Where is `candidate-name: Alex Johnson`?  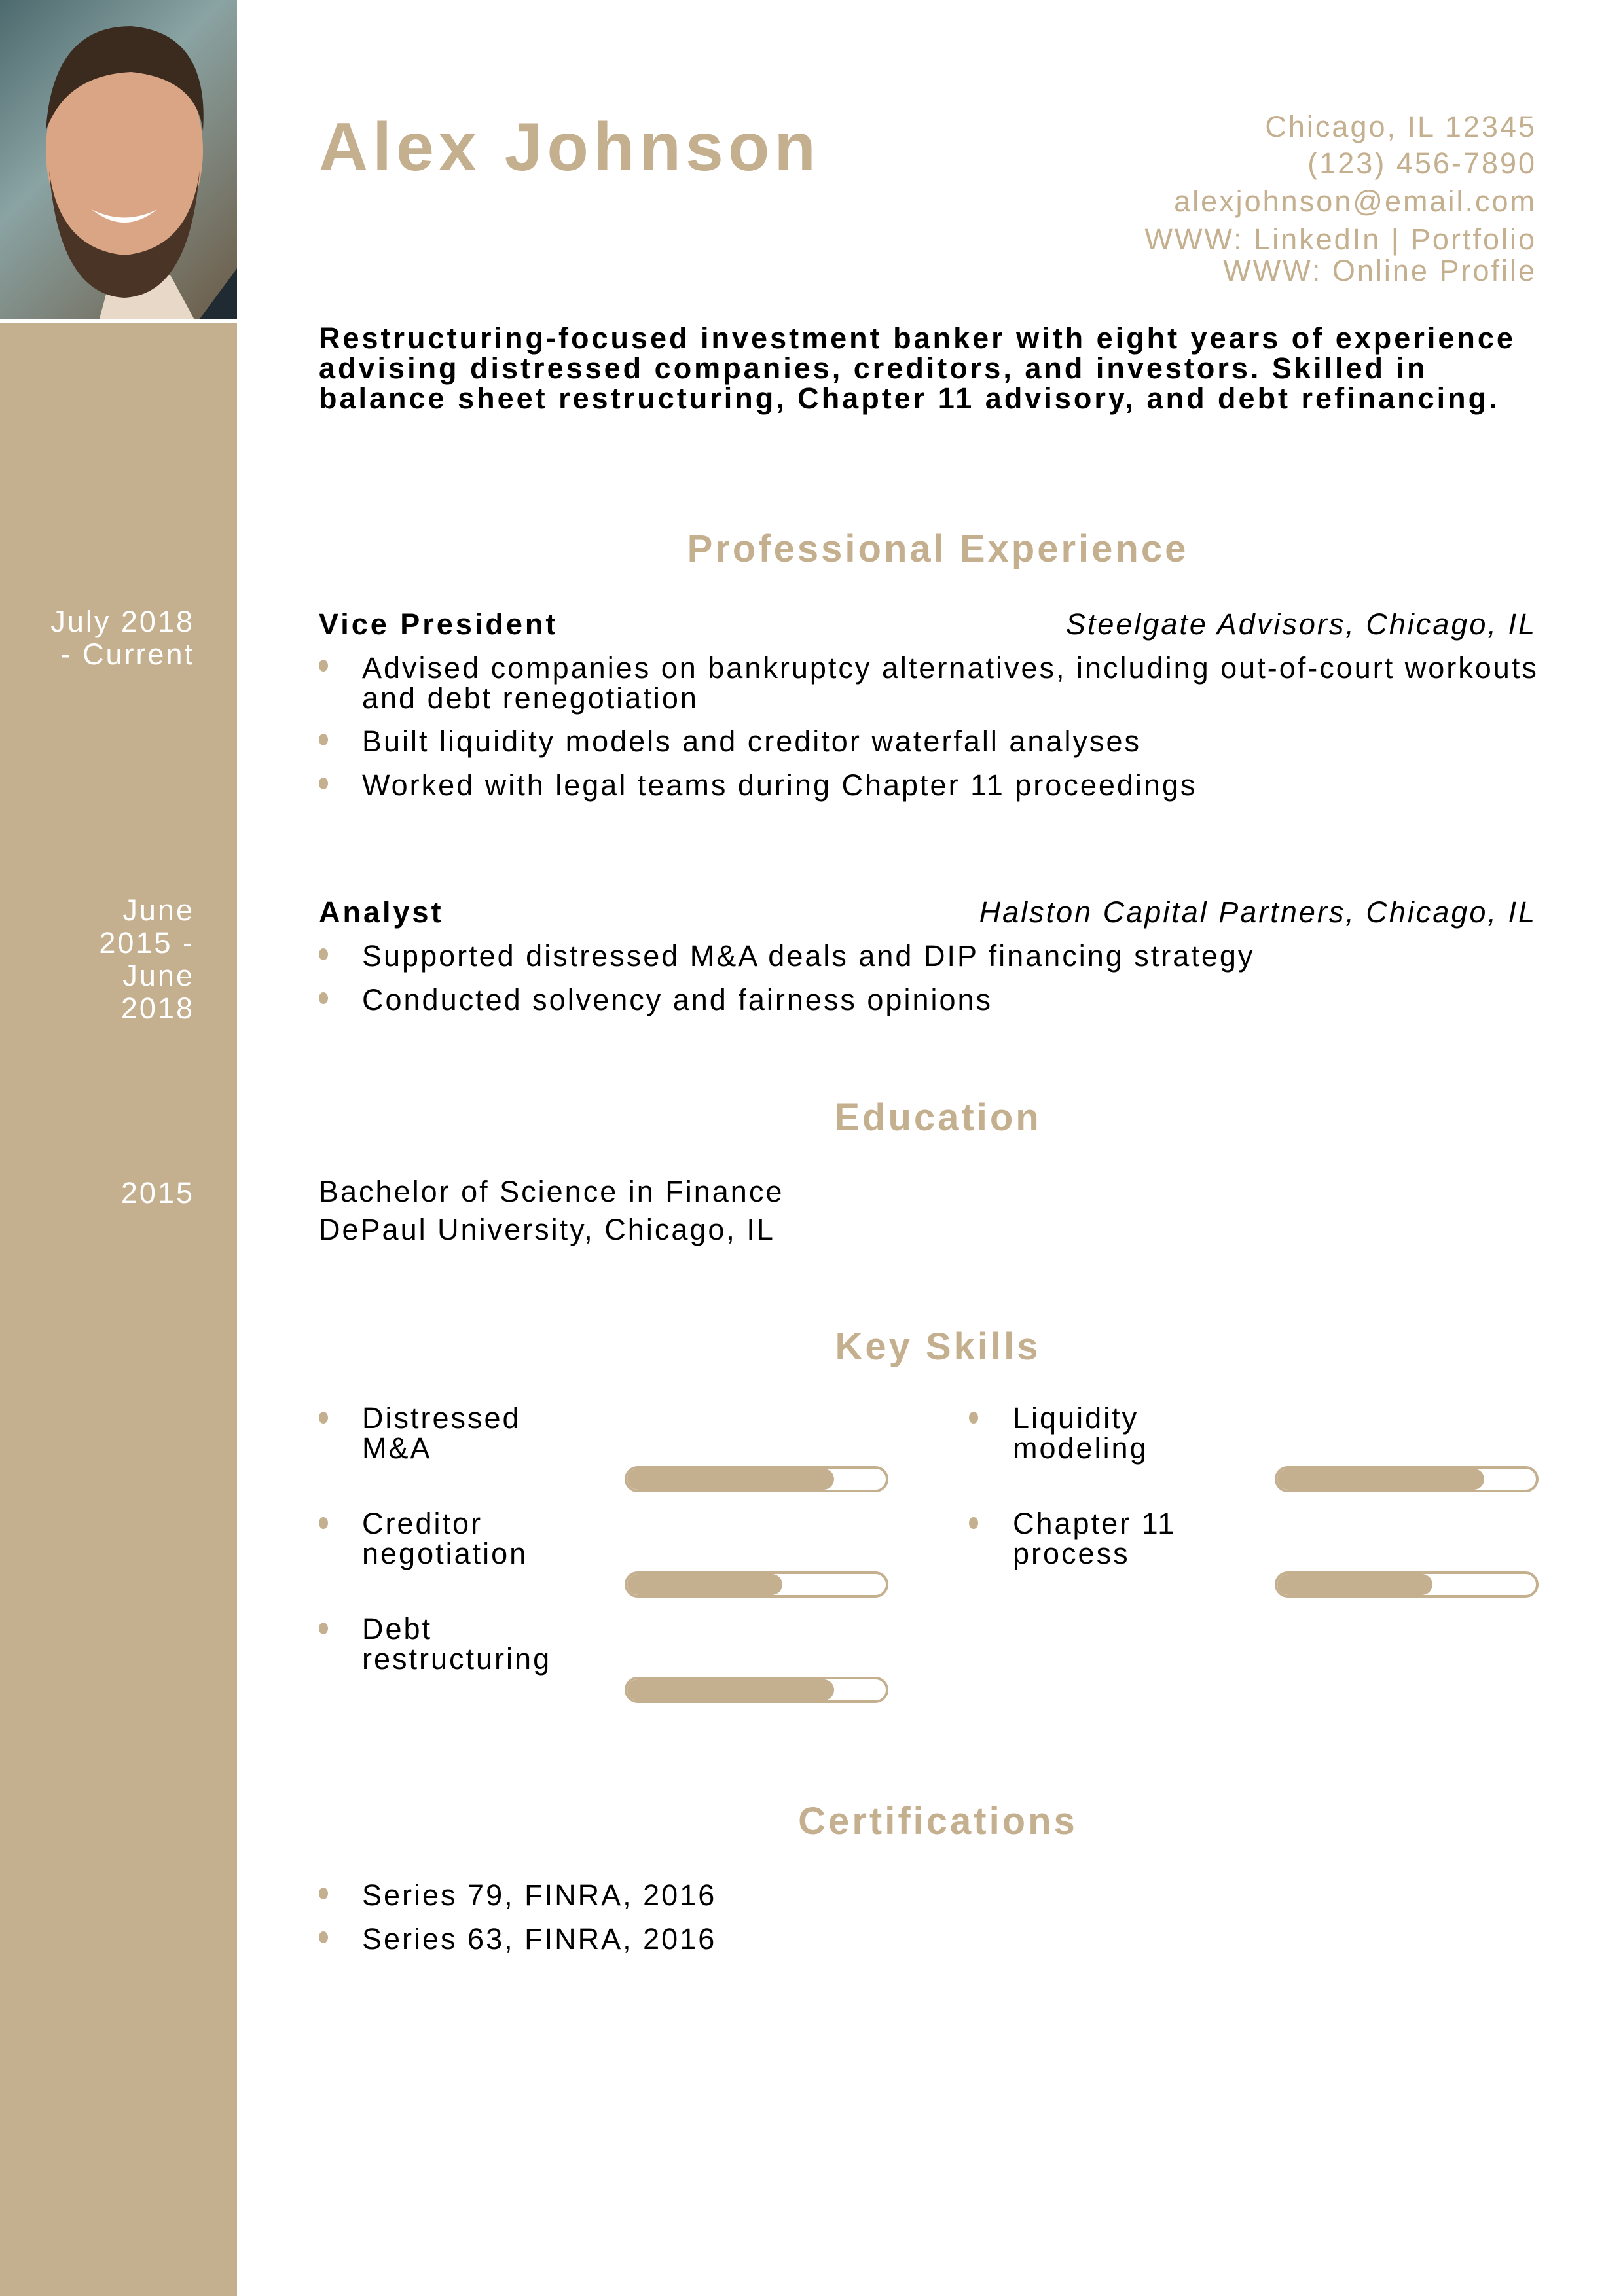 candidate-name: Alex Johnson is located at coordinates (569, 147).